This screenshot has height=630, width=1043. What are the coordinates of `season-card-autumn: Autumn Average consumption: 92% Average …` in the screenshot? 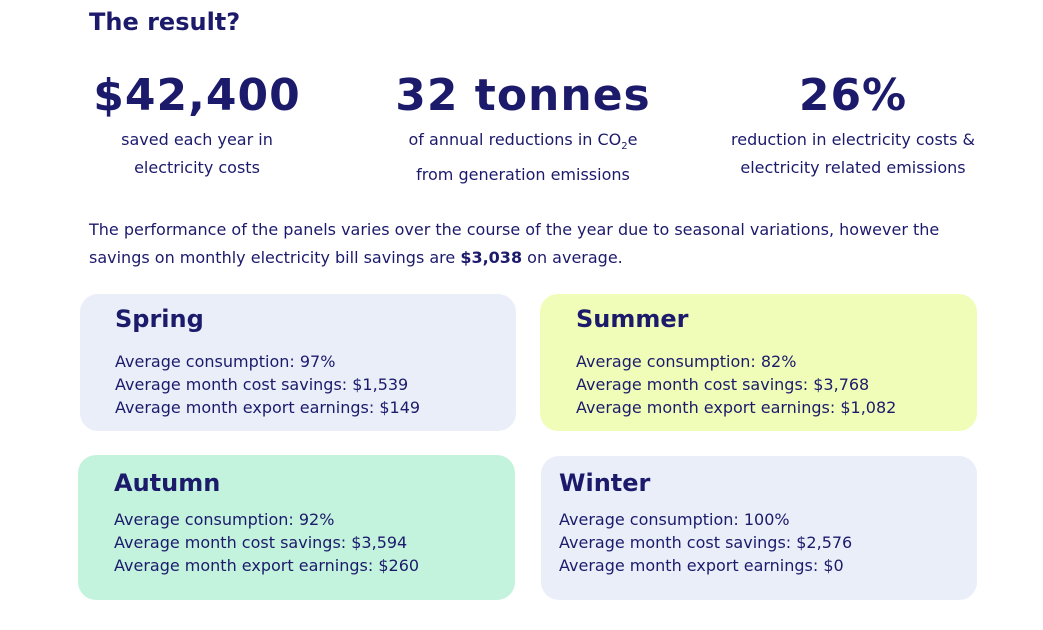 It's located at (296, 527).